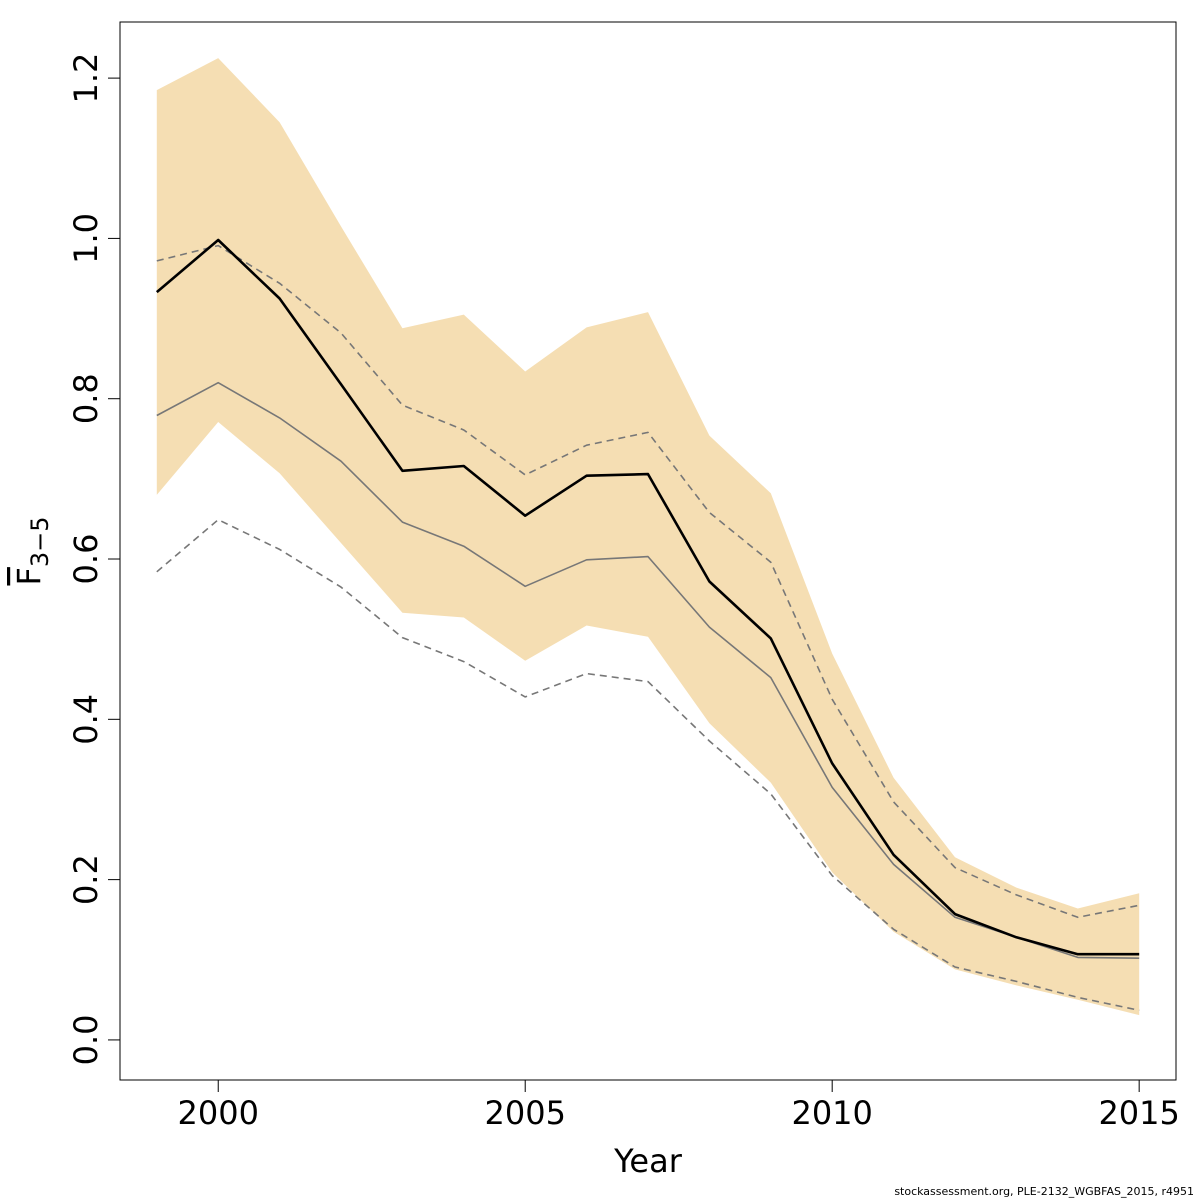 Image resolution: width=1200 pixels, height=1200 pixels. What do you see at coordinates (29, 576) in the screenshot?
I see `y-axis-title-main: F` at bounding box center [29, 576].